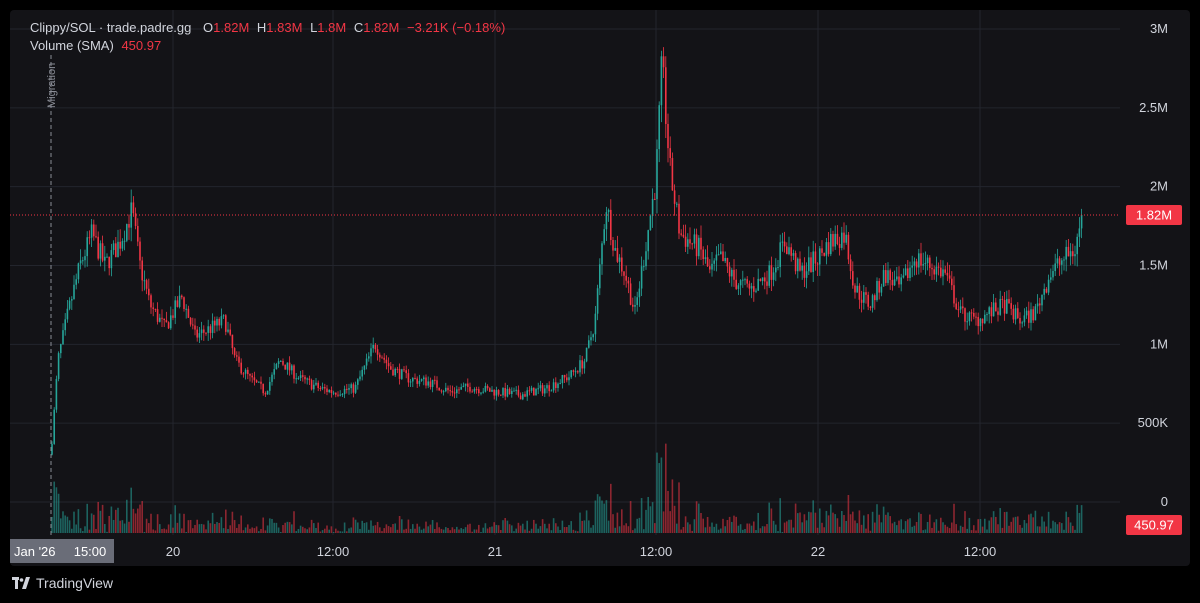 The image size is (1200, 603). What do you see at coordinates (62, 583) in the screenshot?
I see `tradingview-branding: TradingView` at bounding box center [62, 583].